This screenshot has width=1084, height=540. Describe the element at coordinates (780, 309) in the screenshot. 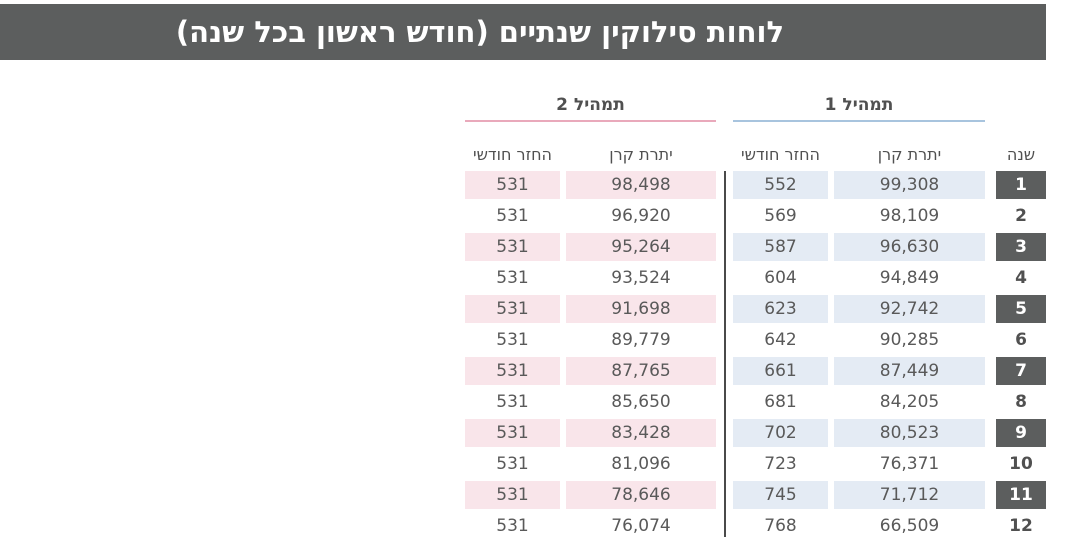

I see `mix-1-payment-cell: 623` at that location.